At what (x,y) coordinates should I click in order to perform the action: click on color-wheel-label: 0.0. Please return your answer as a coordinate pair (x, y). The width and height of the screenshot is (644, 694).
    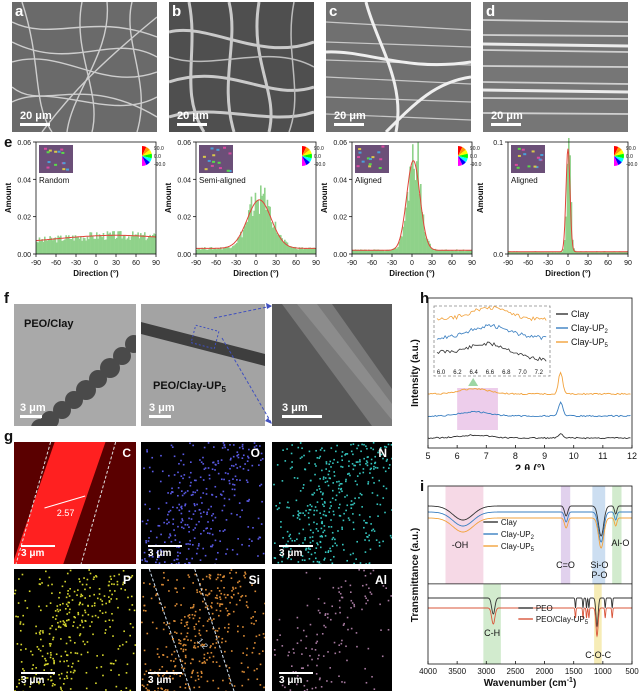
    Looking at the image, I should click on (157, 157).